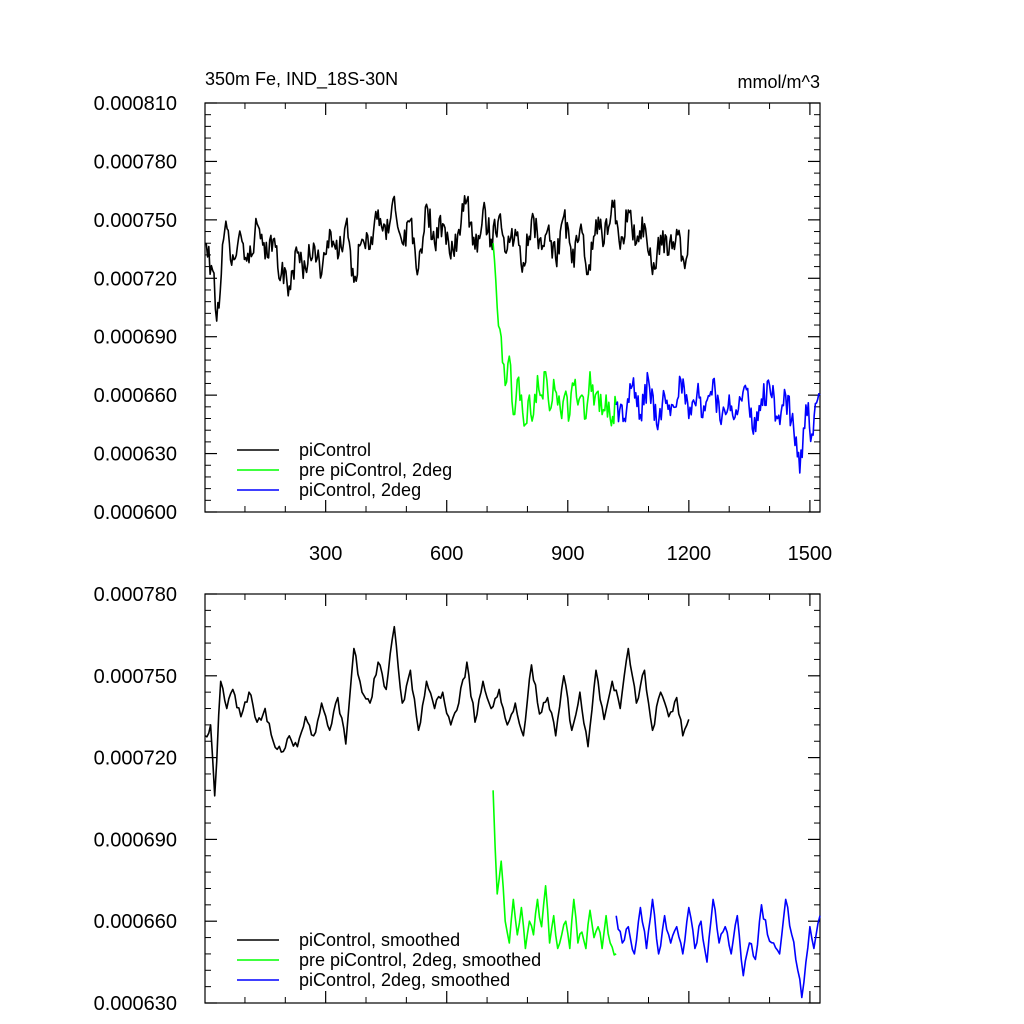  Describe the element at coordinates (779, 82) in the screenshot. I see `units-label: mmol/m^3` at that location.